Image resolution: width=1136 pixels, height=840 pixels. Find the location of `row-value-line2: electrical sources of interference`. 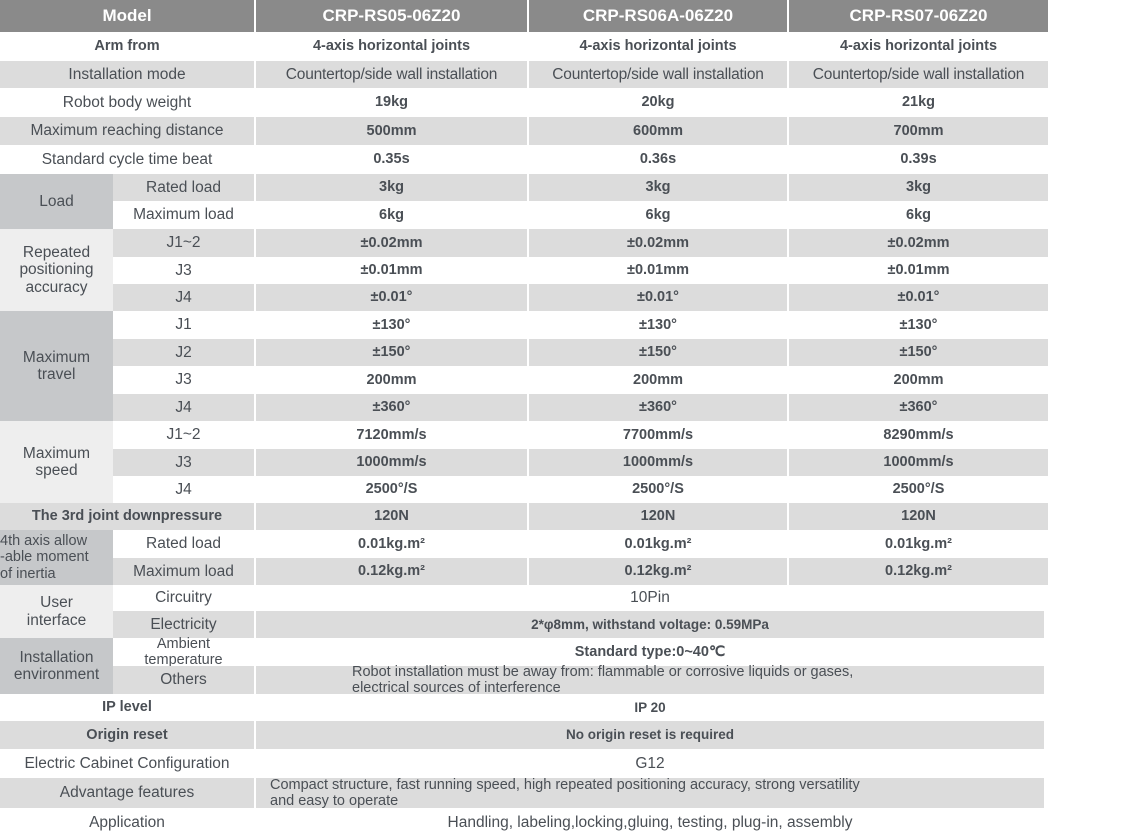

row-value-line2: electrical sources of interference is located at coordinates (456, 688).